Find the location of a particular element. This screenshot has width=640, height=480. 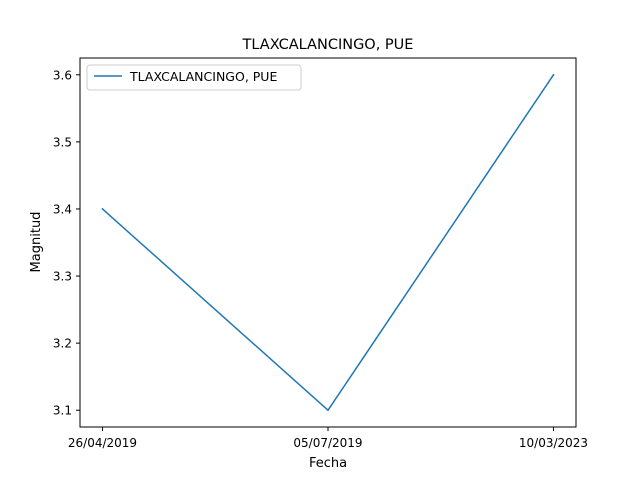

legend: TLAXCALANCINGO, PUE is located at coordinates (194, 77).